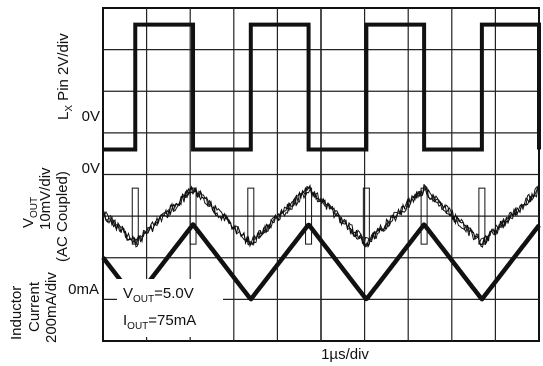  I want to click on inductor-current-label-line1: Inductor, so click(16, 313).